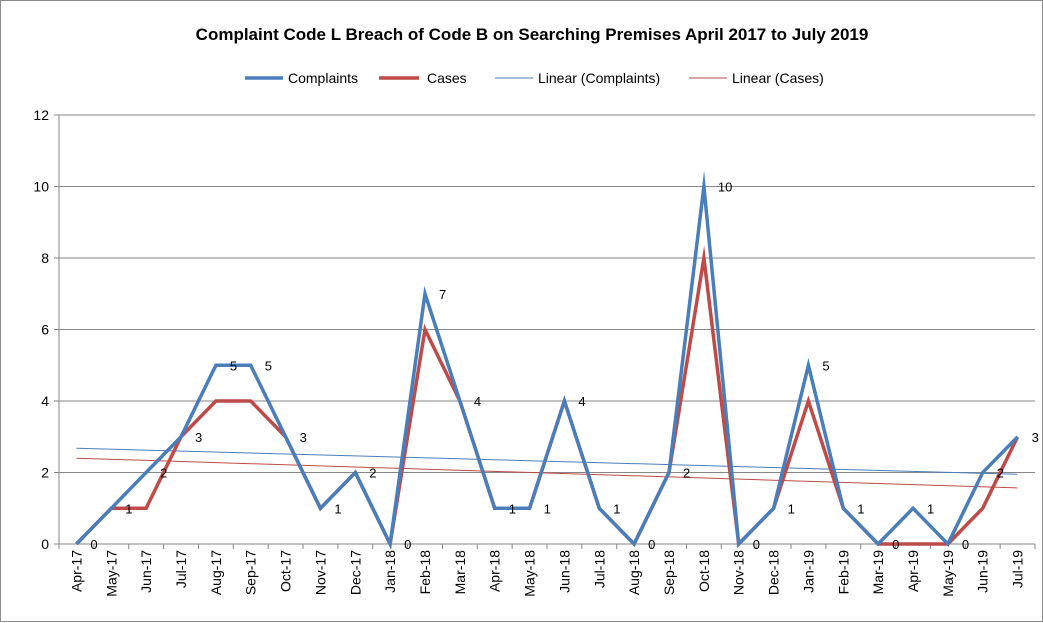 The image size is (1043, 623). I want to click on x-tick-label-jan-18: Jan-18, so click(390, 571).